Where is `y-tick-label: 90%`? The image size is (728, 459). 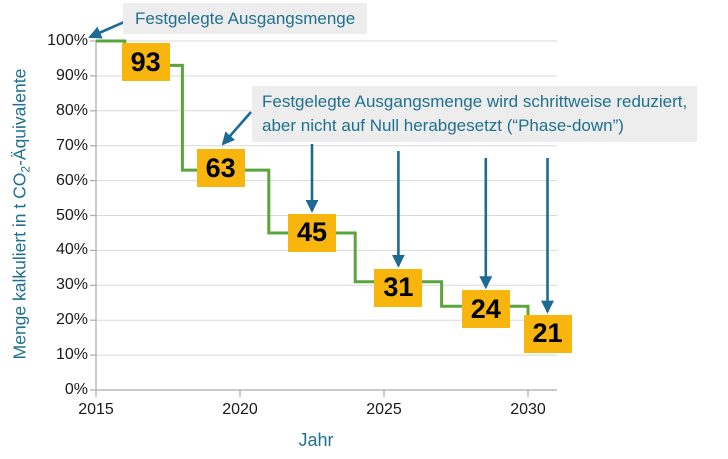 y-tick-label: 90% is located at coordinates (71, 75).